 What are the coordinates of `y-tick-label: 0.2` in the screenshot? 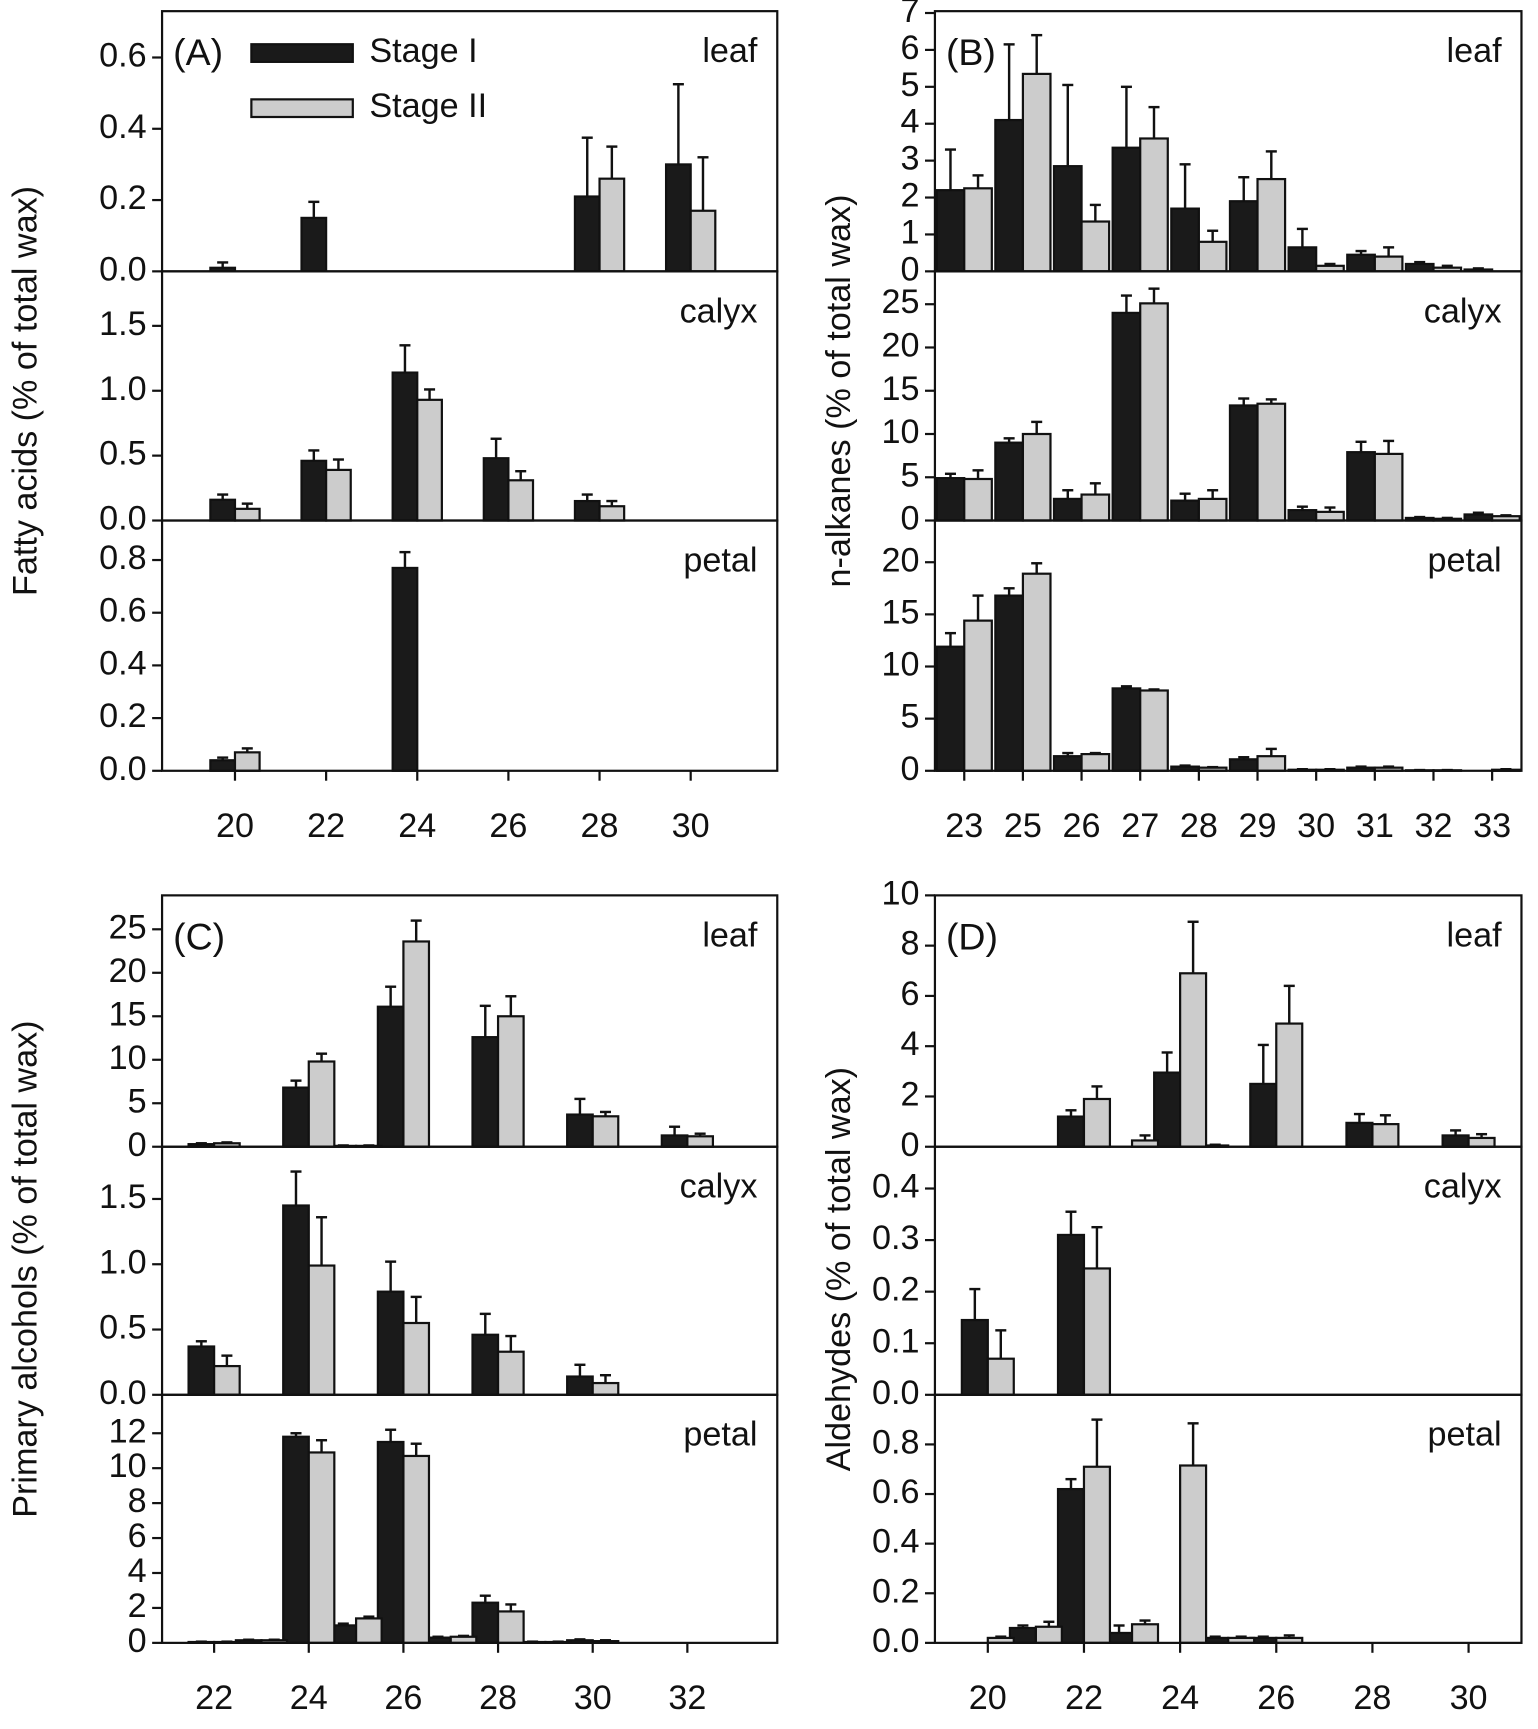 It's located at (122, 716).